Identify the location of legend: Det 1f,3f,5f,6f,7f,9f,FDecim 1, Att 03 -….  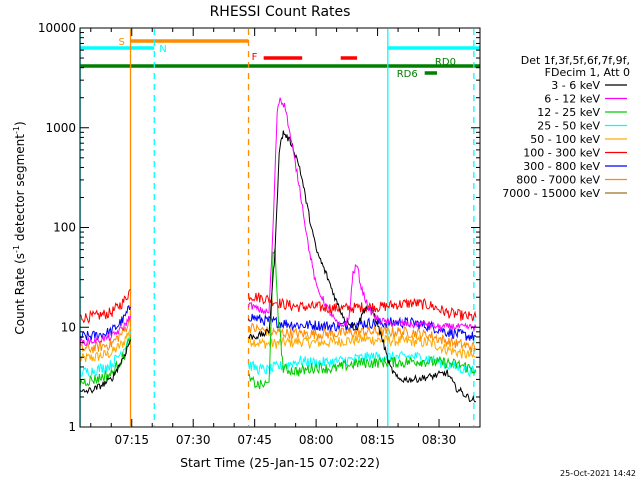
(566, 127).